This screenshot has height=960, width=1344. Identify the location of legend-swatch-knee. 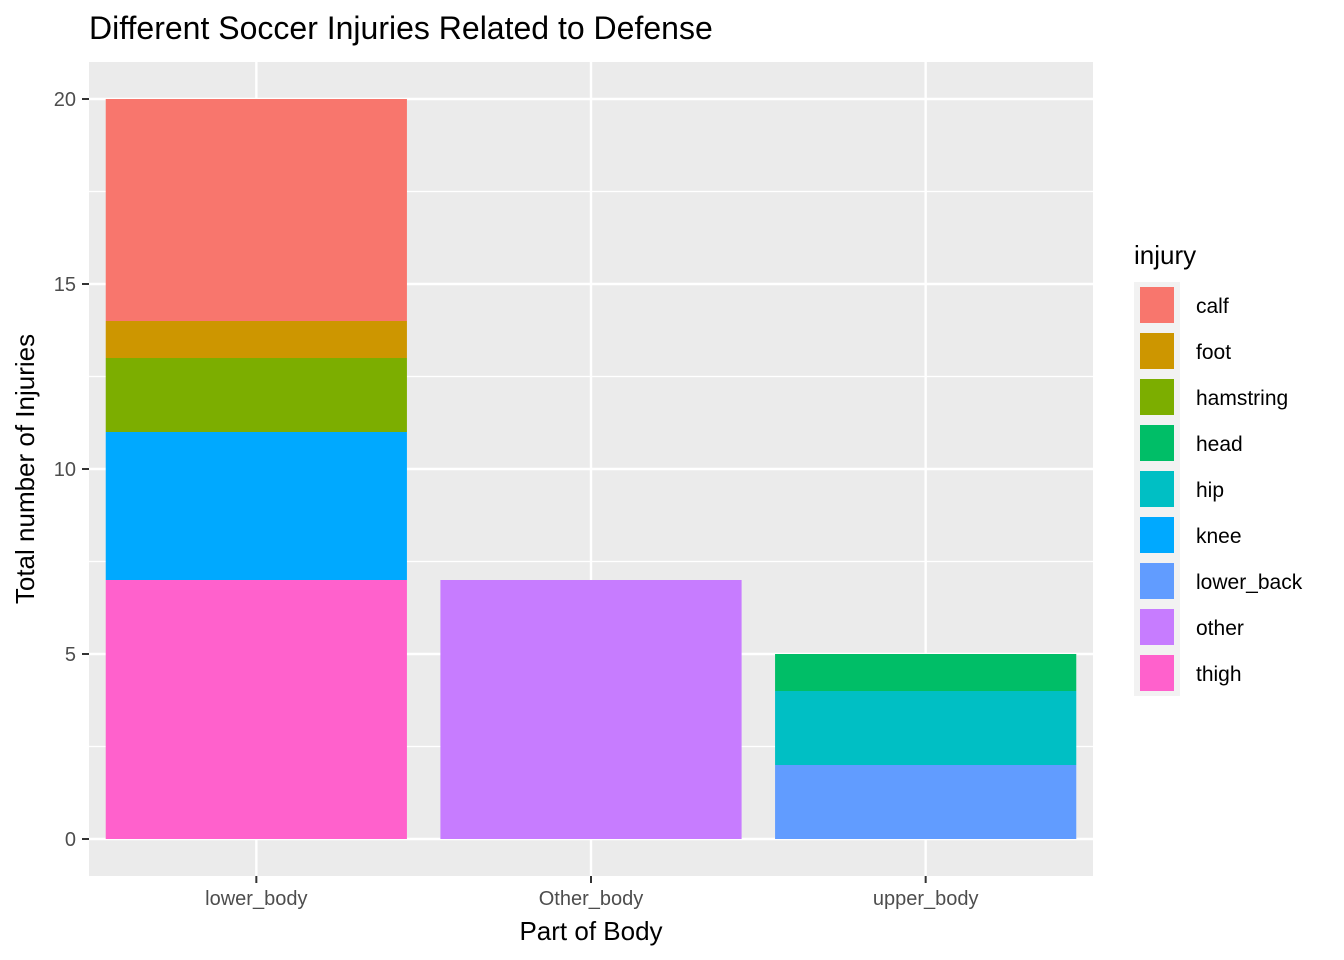
(1157, 535).